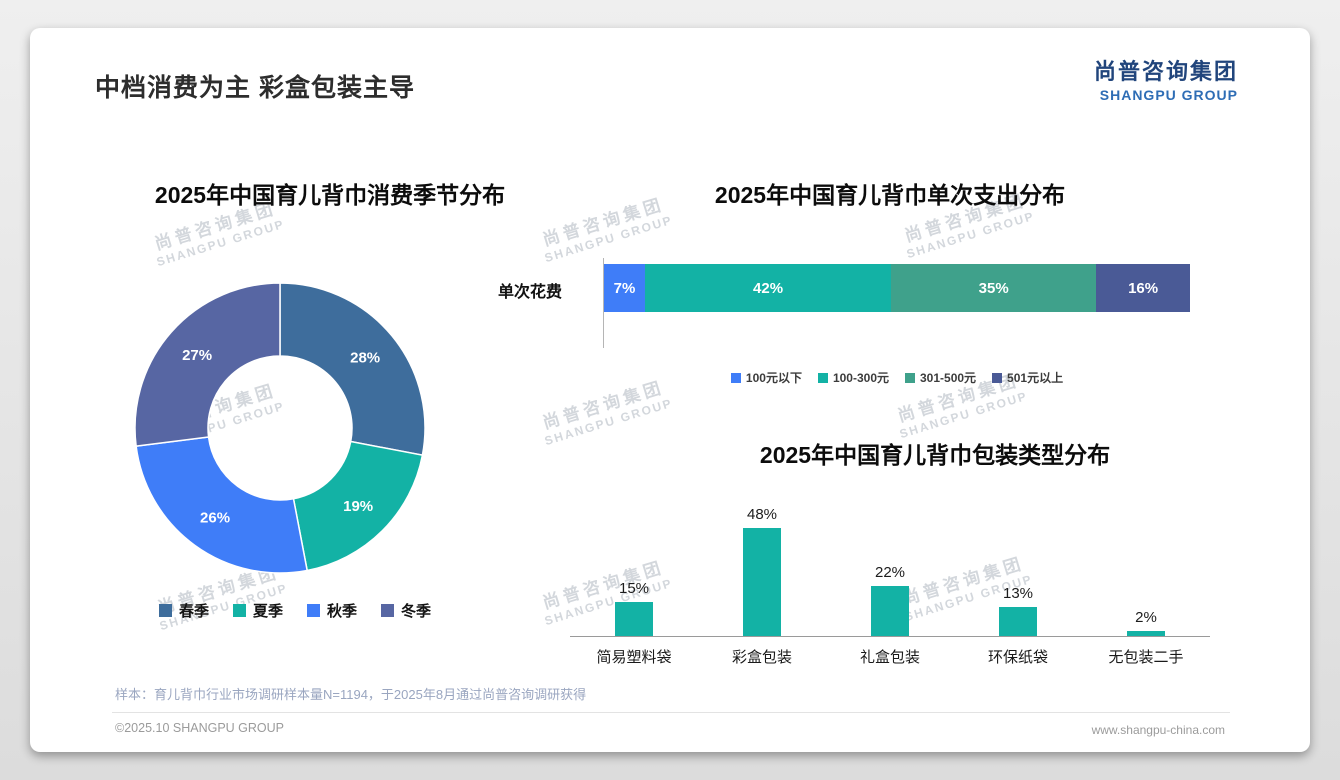 The height and width of the screenshot is (780, 1340). I want to click on footer-copyright: ©2025.10 SHANGPU GROUP, so click(199, 728).